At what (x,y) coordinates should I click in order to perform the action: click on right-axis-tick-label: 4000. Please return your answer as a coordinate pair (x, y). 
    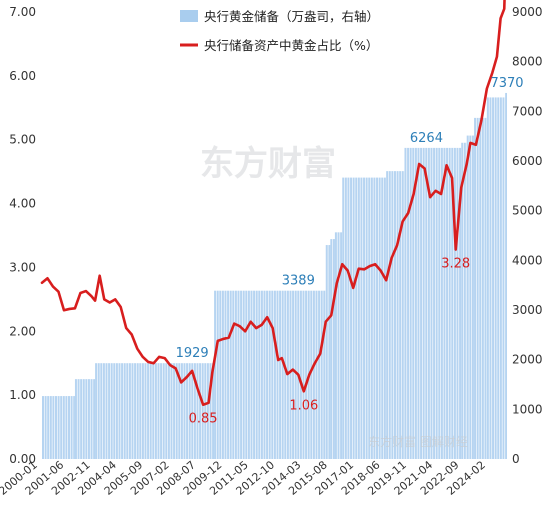
    Looking at the image, I should click on (527, 260).